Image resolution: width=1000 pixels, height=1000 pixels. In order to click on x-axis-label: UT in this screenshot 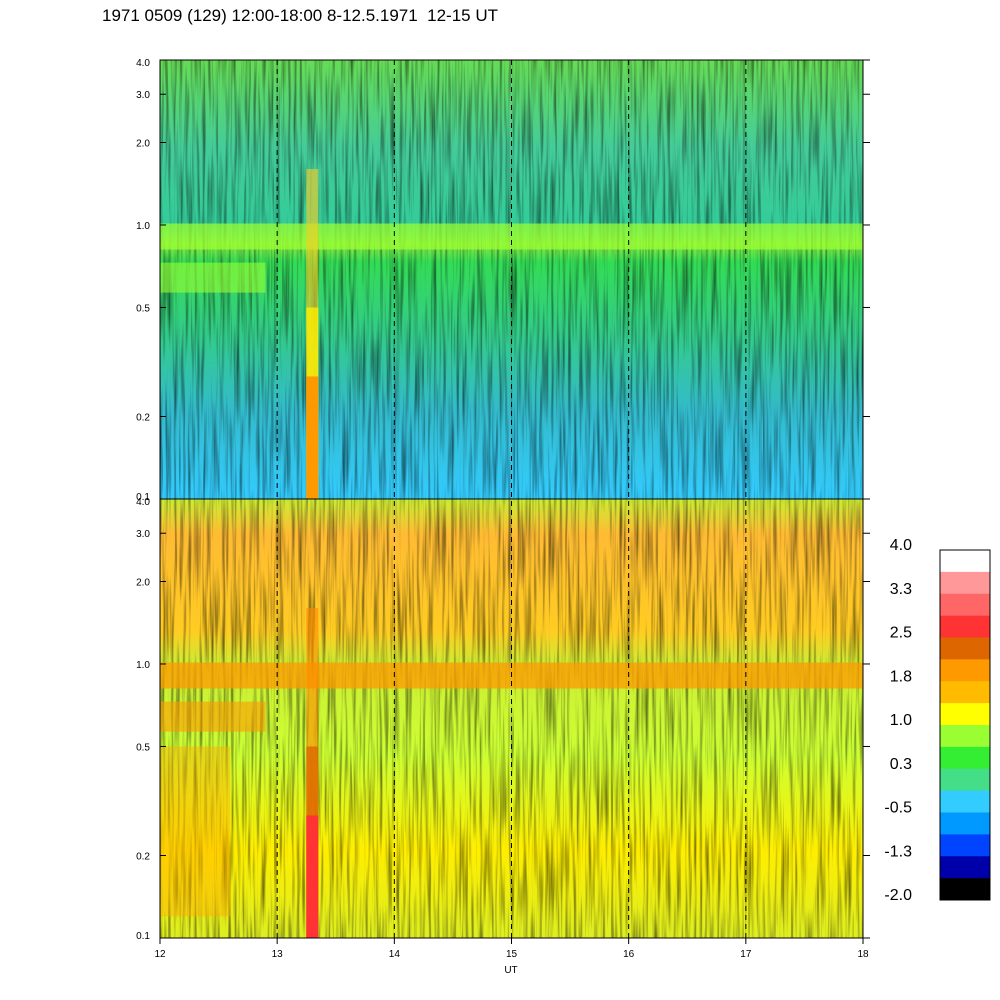, I will do `click(510, 970)`.